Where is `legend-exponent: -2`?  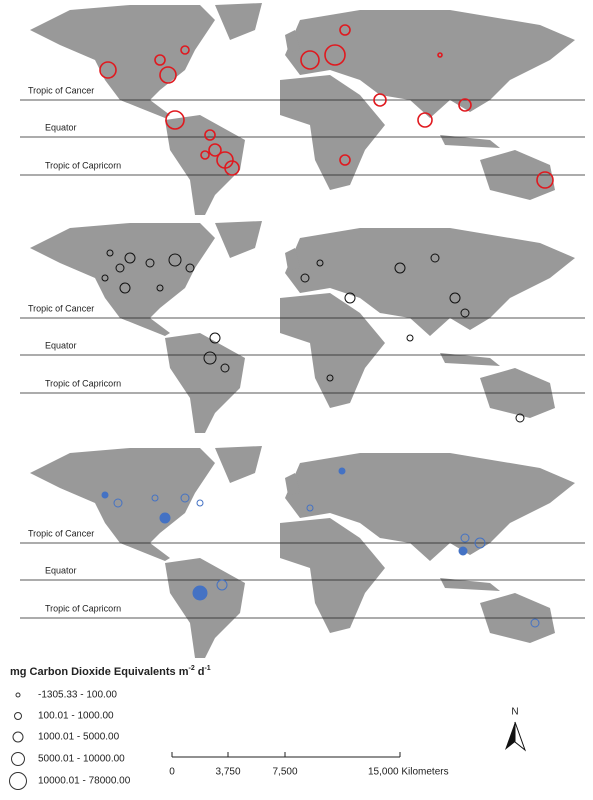
legend-exponent: -2 is located at coordinates (191, 668).